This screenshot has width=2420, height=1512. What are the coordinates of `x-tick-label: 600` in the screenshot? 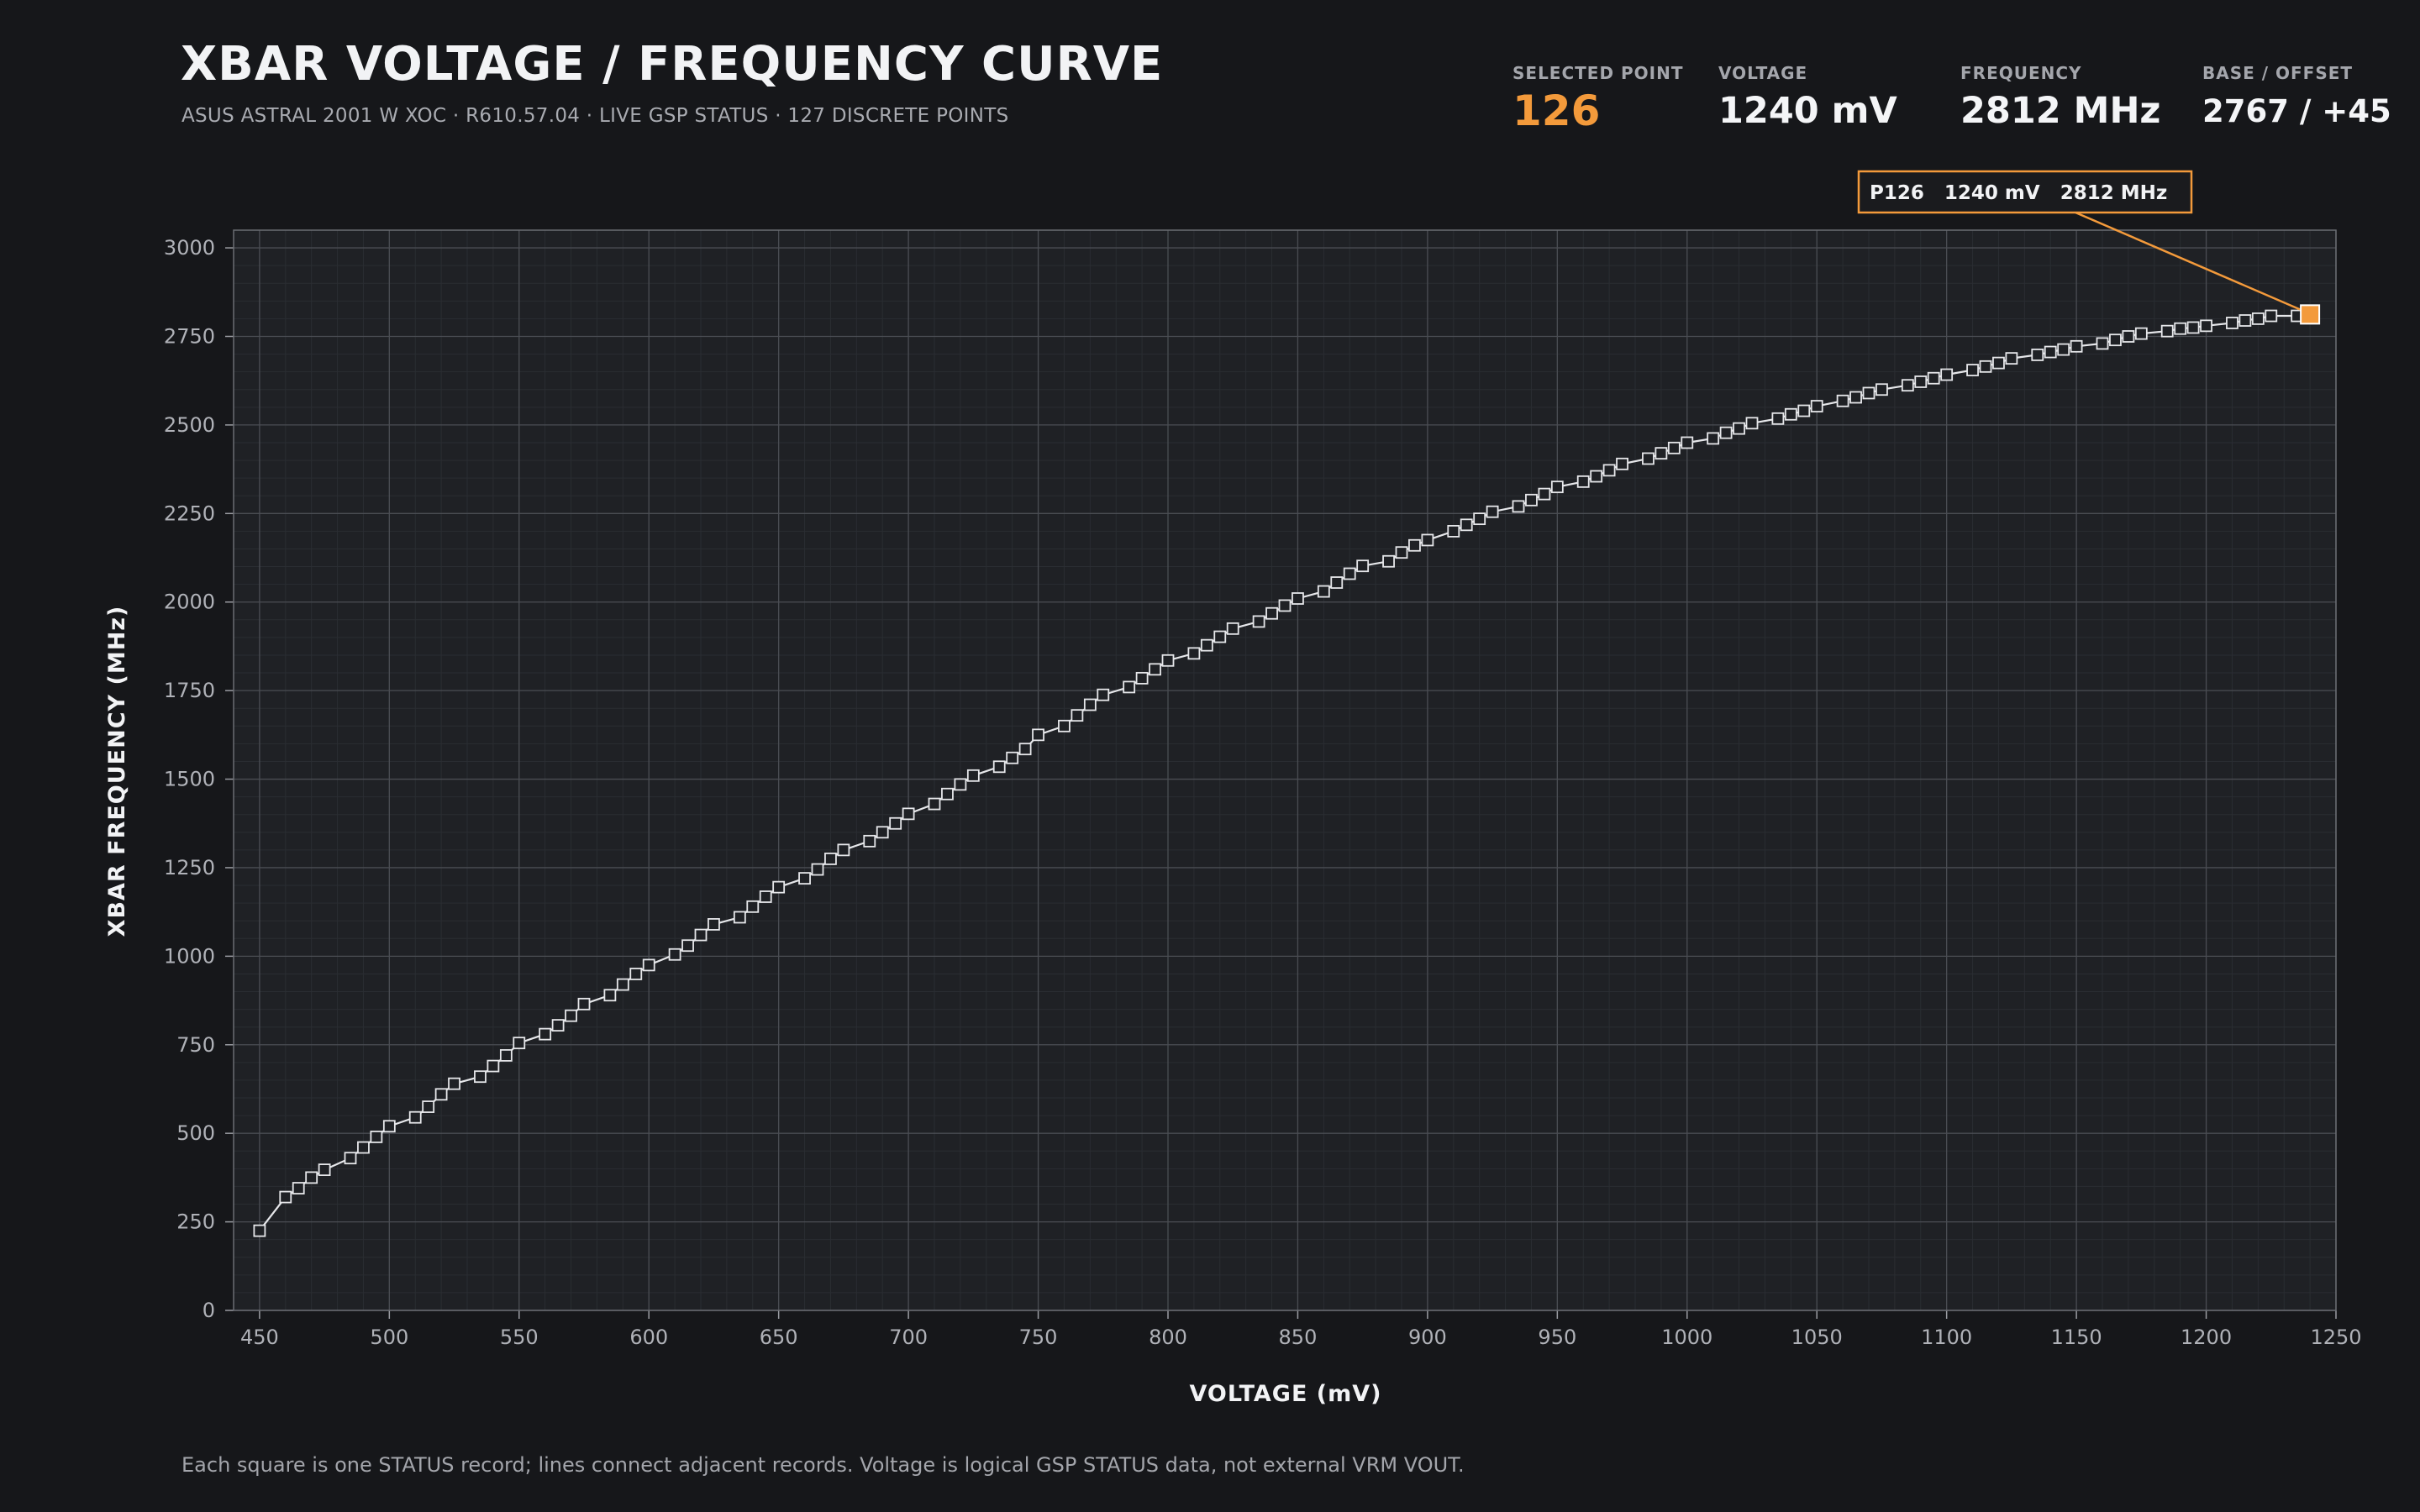 It's located at (648, 1337).